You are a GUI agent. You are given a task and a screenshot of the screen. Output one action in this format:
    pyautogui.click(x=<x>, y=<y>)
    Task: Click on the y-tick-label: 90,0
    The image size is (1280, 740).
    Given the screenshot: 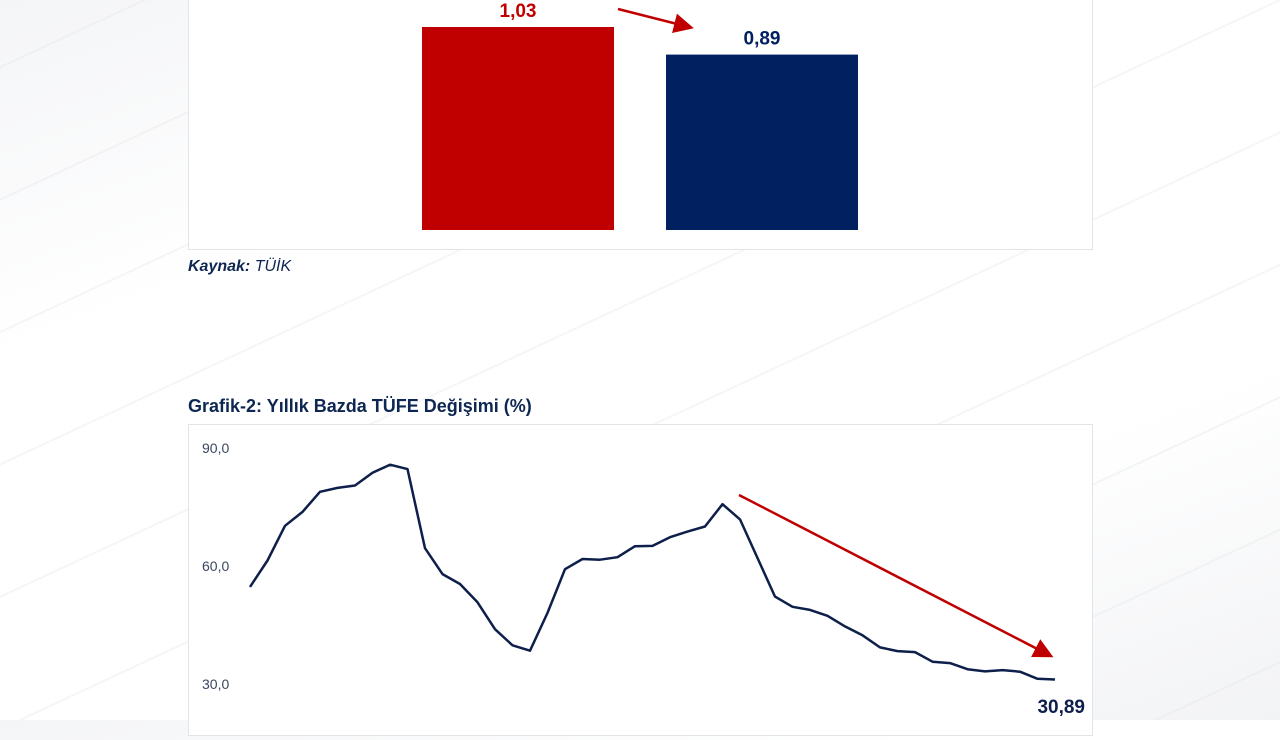 What is the action you would take?
    pyautogui.click(x=215, y=448)
    